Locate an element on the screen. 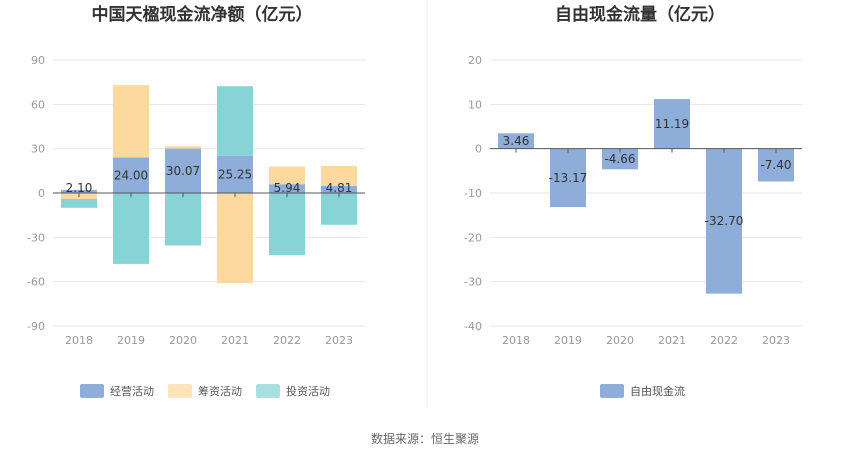 The height and width of the screenshot is (459, 850). y-tick-label: 90 is located at coordinates (38, 60).